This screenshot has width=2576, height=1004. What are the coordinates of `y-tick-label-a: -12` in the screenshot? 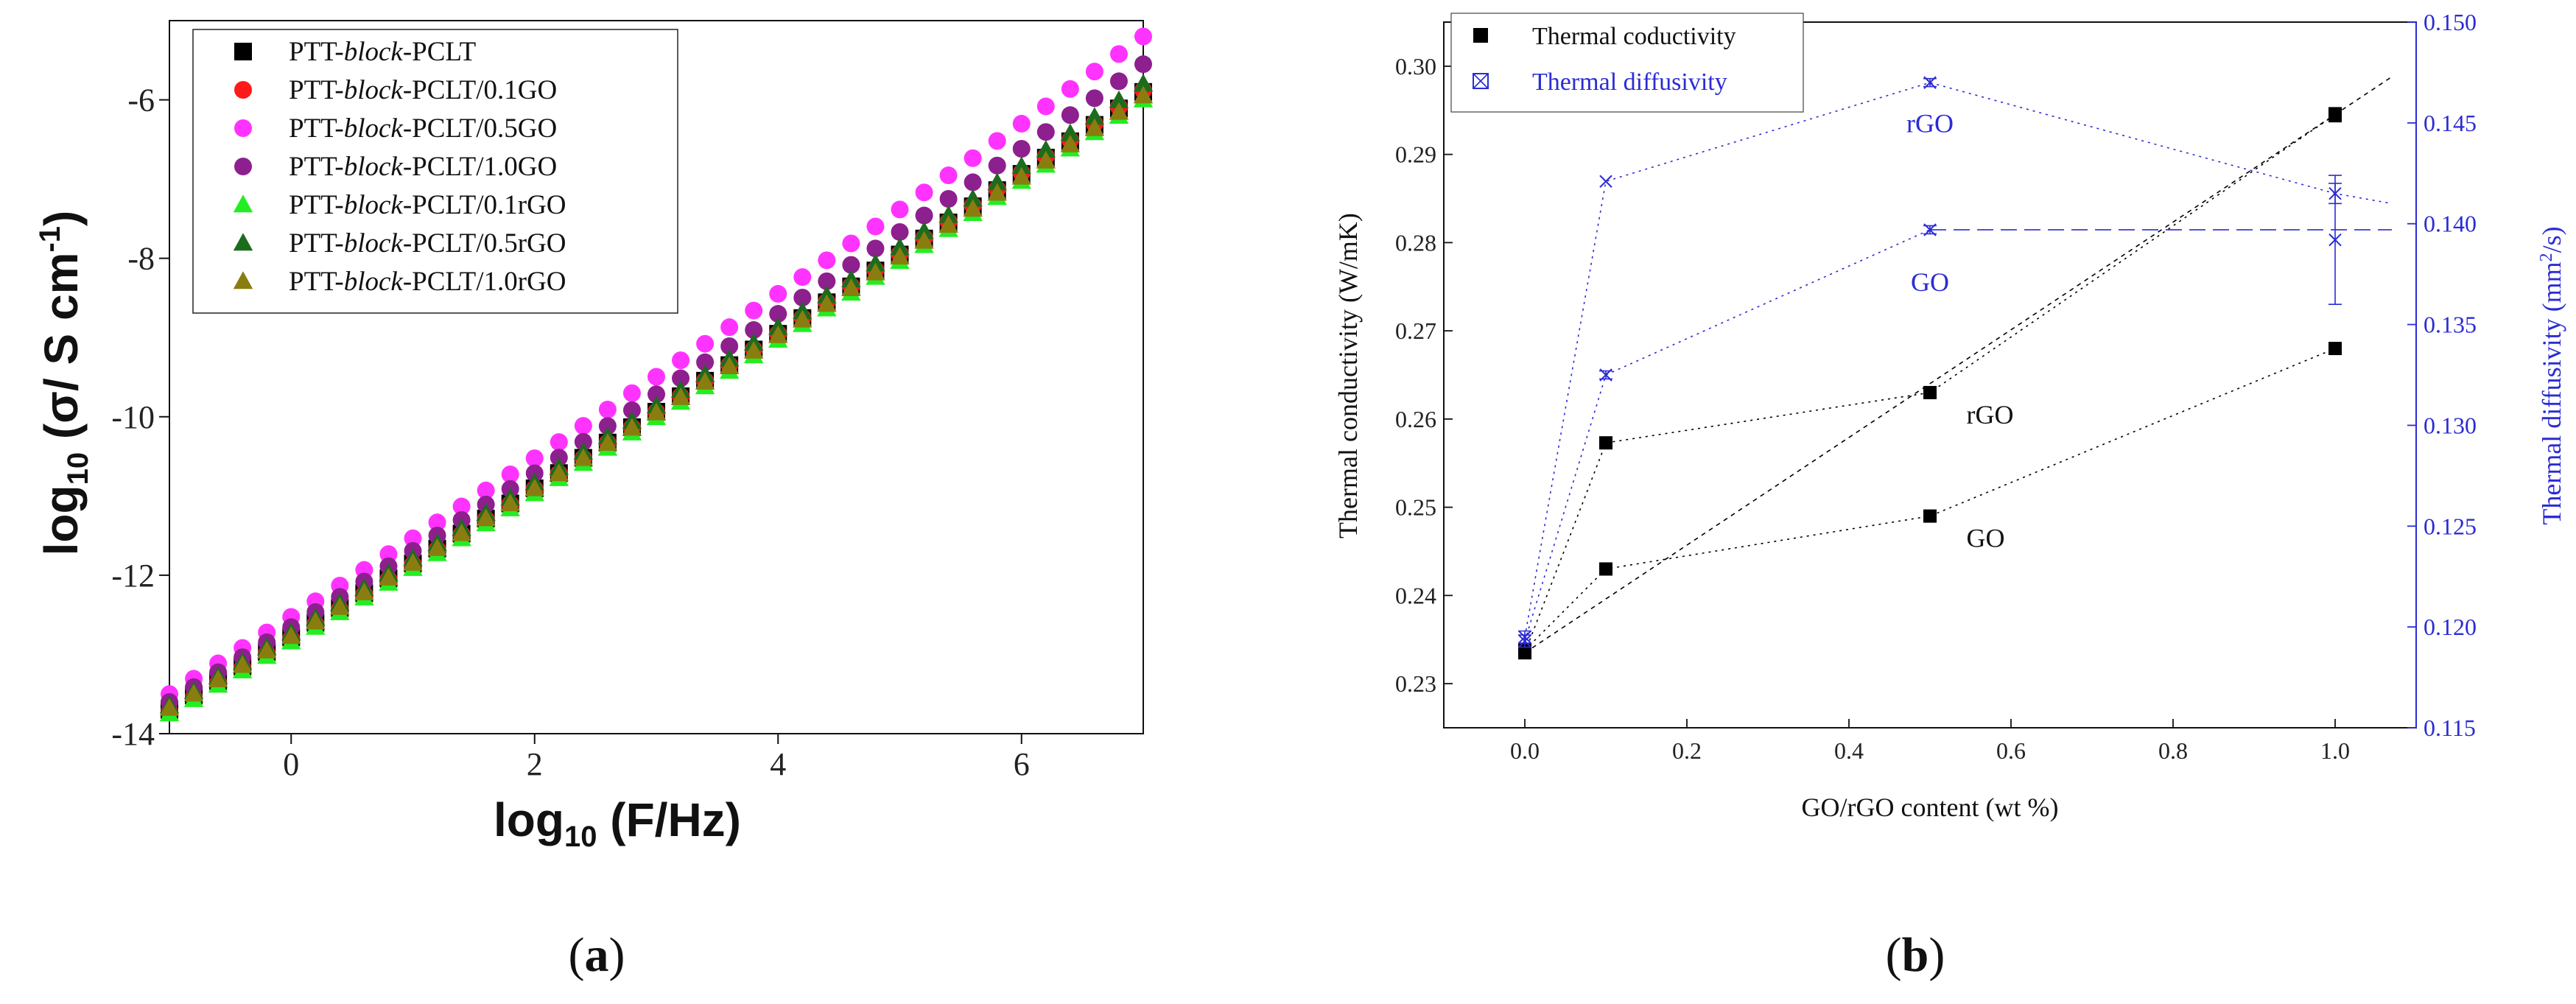 It's located at (133, 576).